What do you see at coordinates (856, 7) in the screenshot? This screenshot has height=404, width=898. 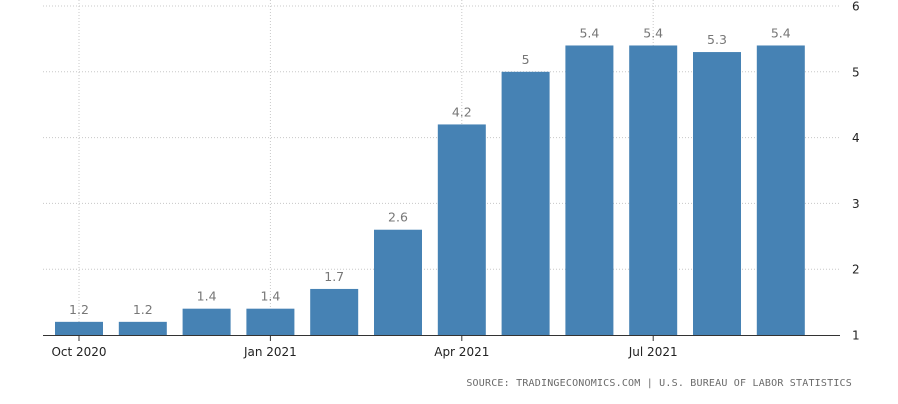 I see `y-tick-label: 6` at bounding box center [856, 7].